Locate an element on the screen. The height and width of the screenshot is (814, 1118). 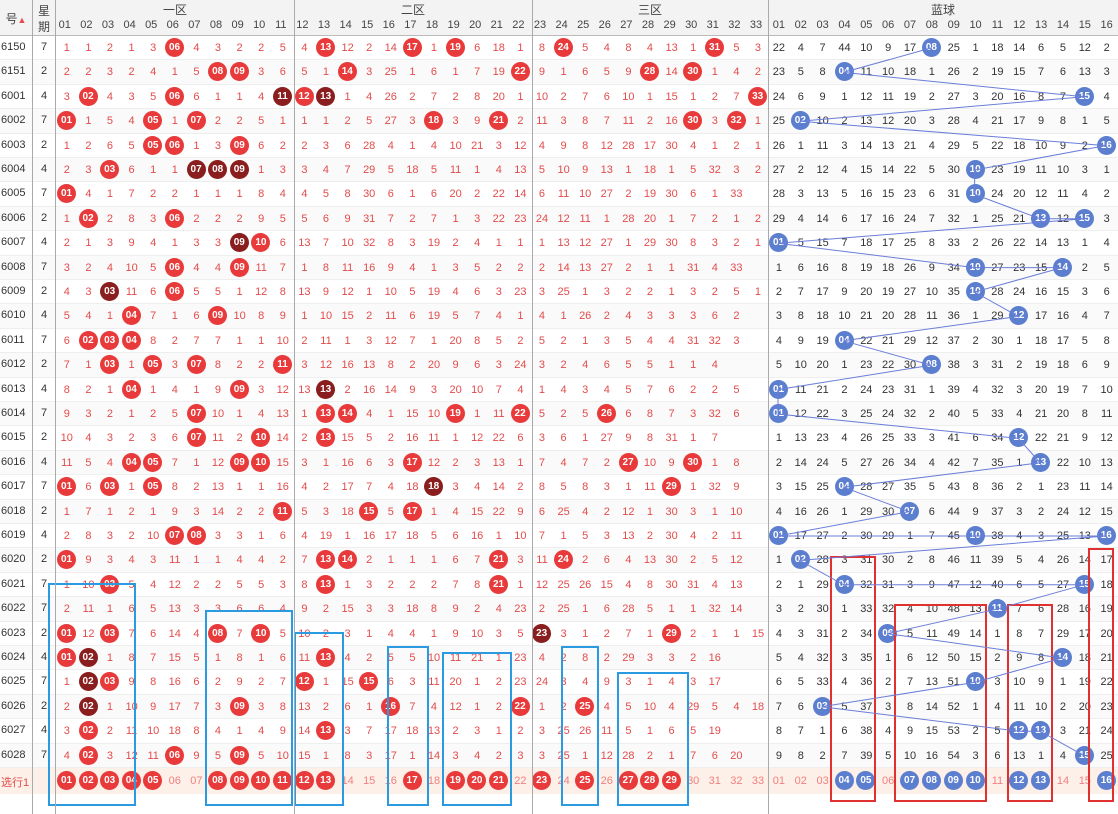
red-col-04: 04 is located at coordinates (129, 25).